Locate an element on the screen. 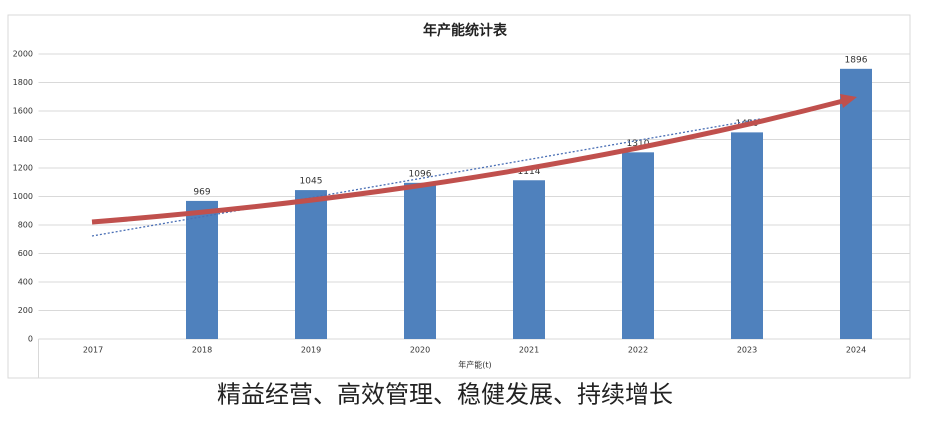  data-label: 1114 is located at coordinates (529, 172).